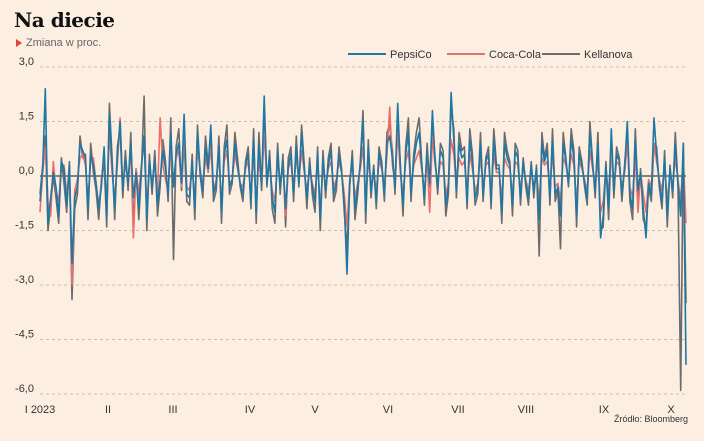 This screenshot has height=441, width=704. Describe the element at coordinates (40, 410) in the screenshot. I see `x-tick-label: I 2023` at that location.